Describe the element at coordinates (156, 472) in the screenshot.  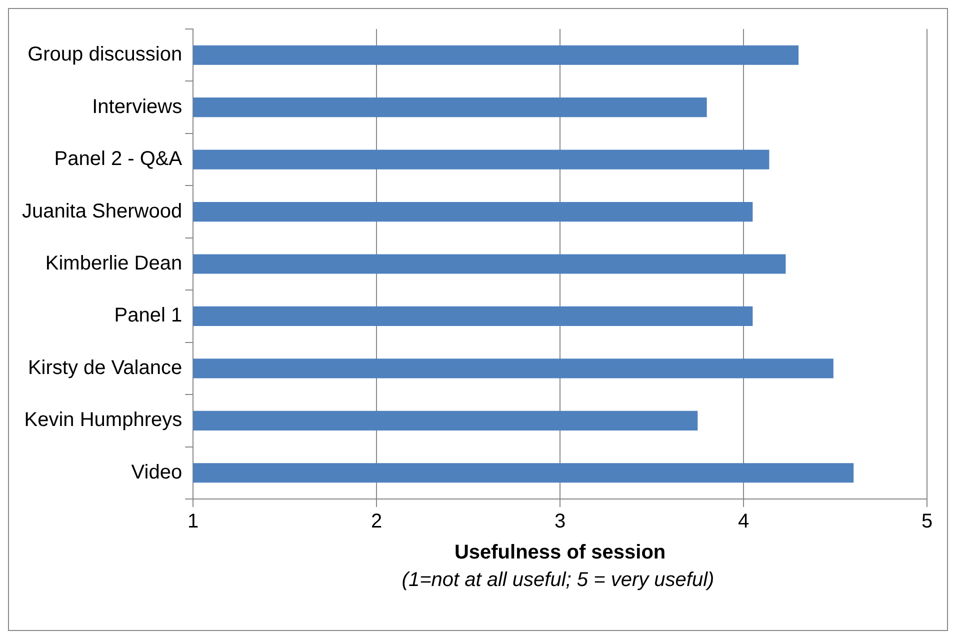
I see `y-tick-label: Video` at that location.